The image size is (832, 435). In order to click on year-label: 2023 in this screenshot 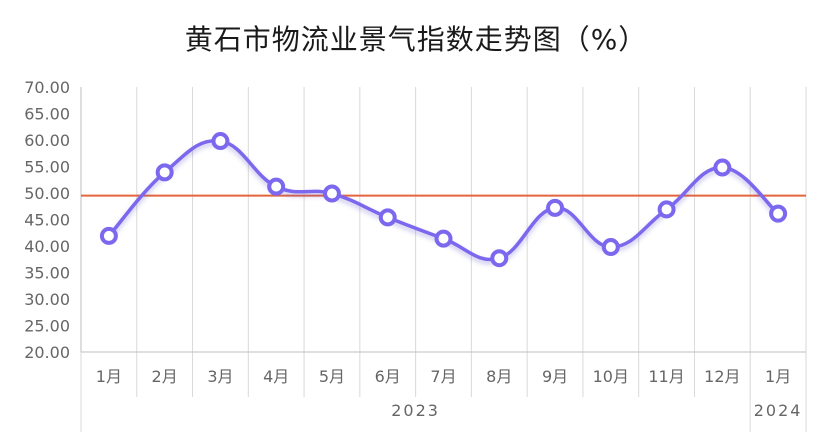, I will do `click(415, 410)`.